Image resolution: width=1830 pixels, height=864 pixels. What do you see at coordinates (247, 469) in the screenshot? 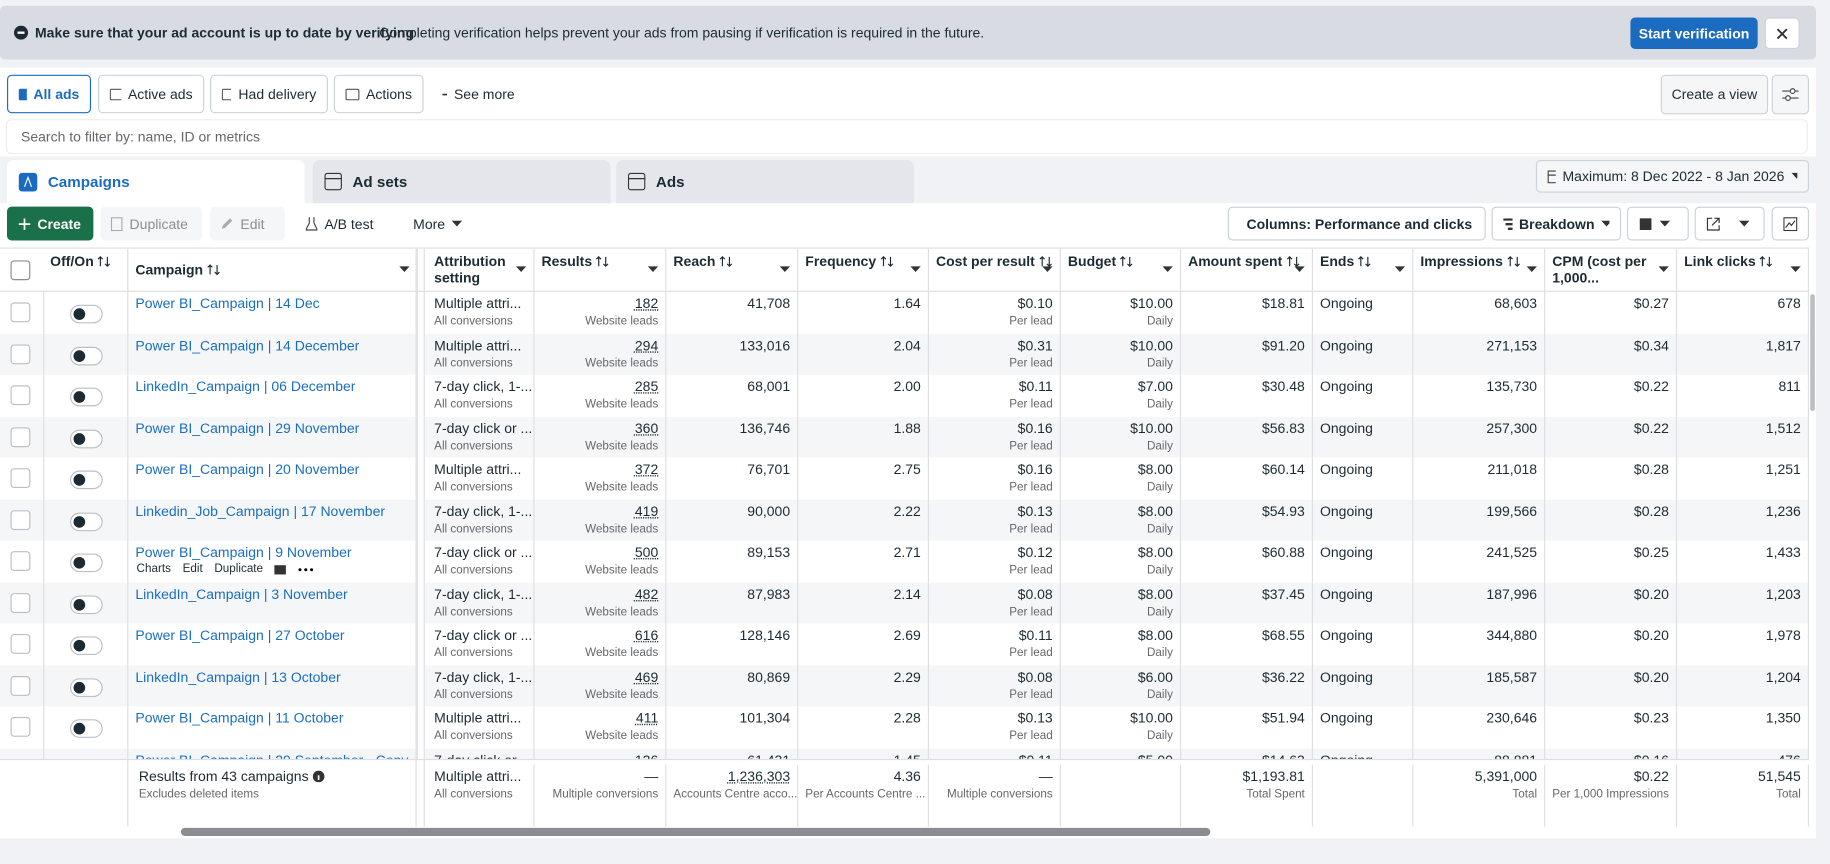
I see `cell-value: Power BI_Campaign | 20 November` at bounding box center [247, 469].